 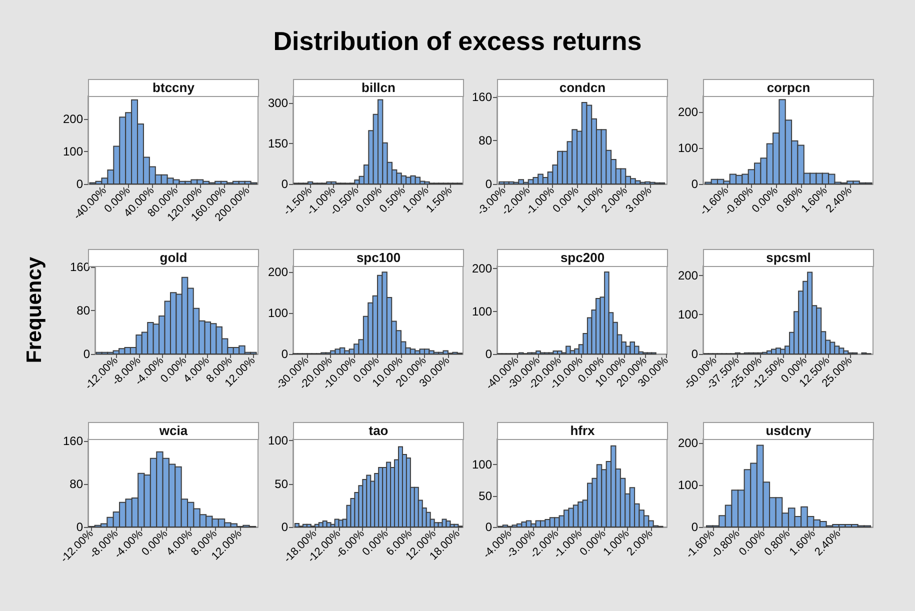 I want to click on chart-title: wcia, so click(x=173, y=431).